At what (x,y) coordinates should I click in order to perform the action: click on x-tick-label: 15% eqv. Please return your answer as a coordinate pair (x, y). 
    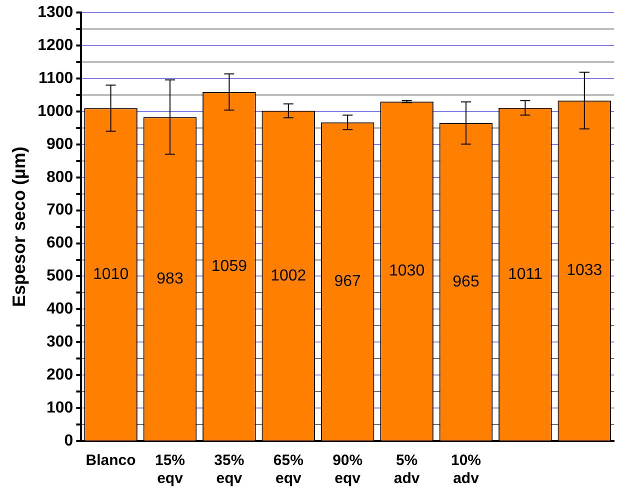
    Looking at the image, I should click on (170, 470).